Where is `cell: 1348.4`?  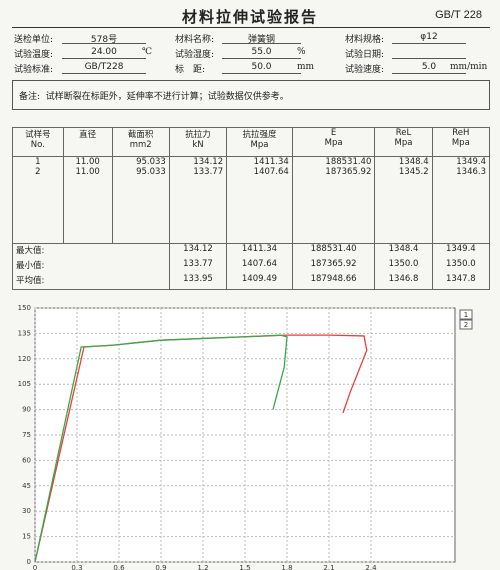 cell: 1348.4 is located at coordinates (403, 161).